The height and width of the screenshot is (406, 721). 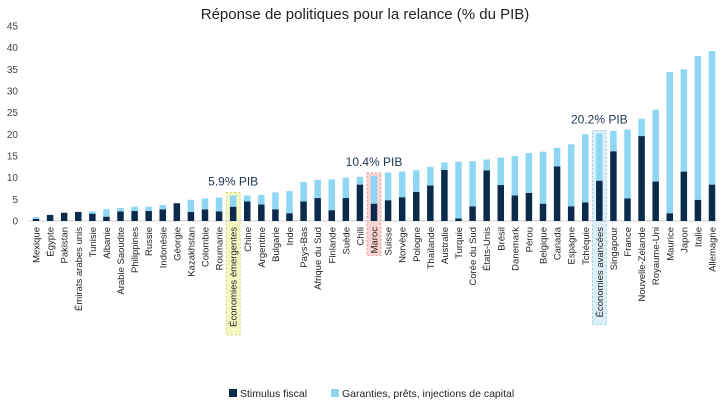 I want to click on y-tick-label: 15, so click(x=13, y=157).